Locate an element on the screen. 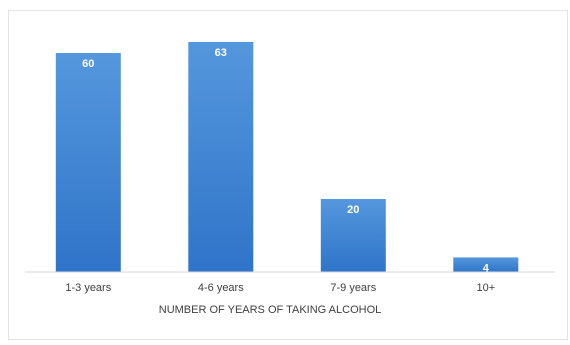 This screenshot has height=345, width=570. x-tick-label: 10+ is located at coordinates (485, 288).